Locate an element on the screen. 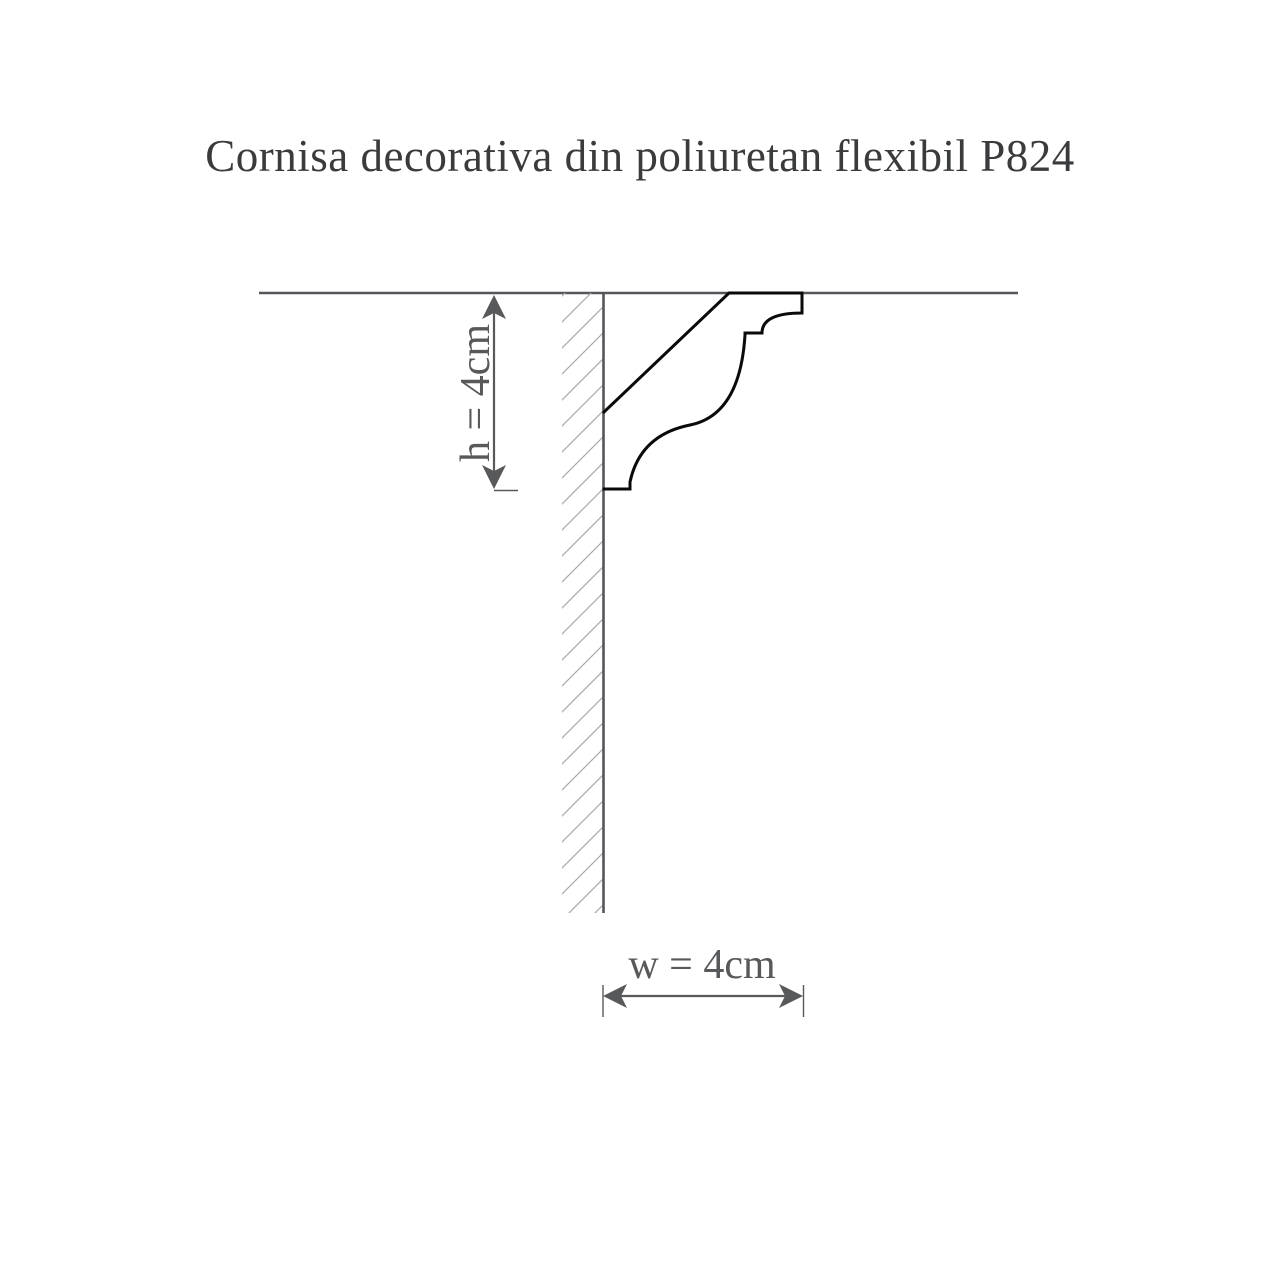 The width and height of the screenshot is (1280, 1280). wall-hatch is located at coordinates (583, 603).